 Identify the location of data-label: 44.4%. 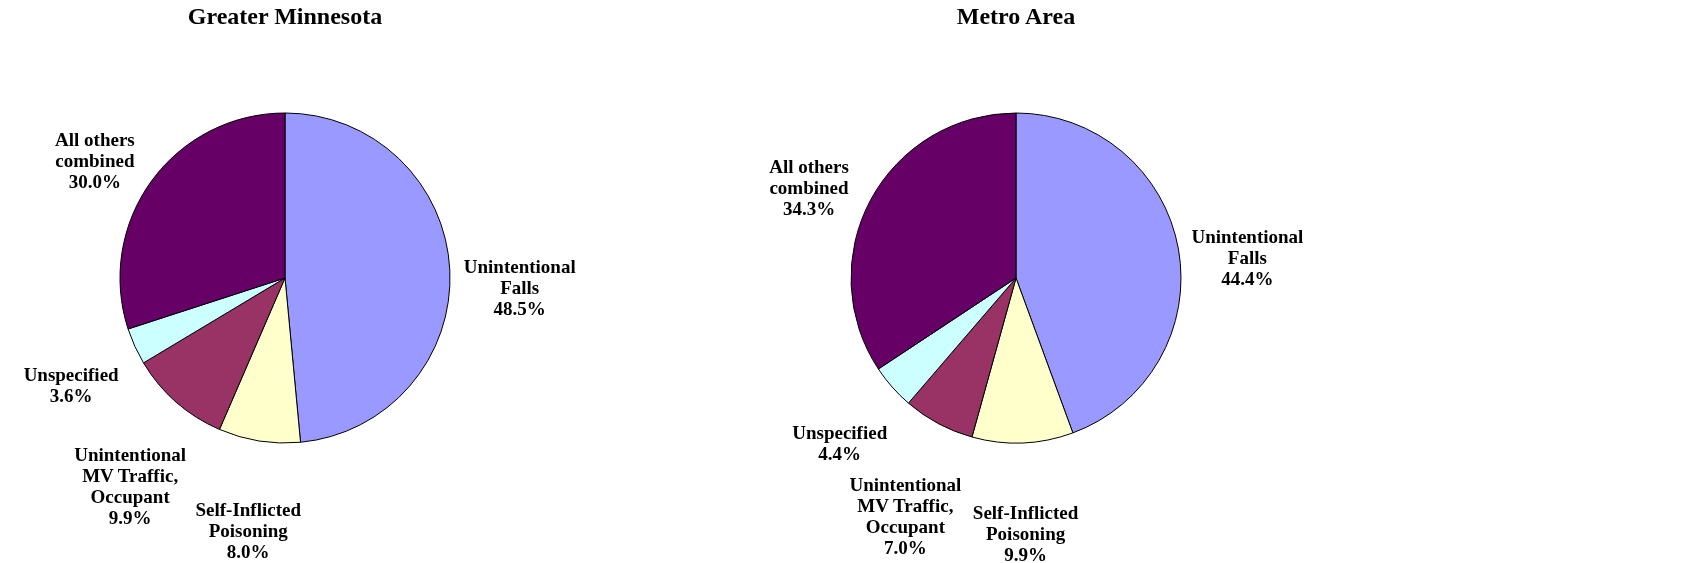
(1247, 278).